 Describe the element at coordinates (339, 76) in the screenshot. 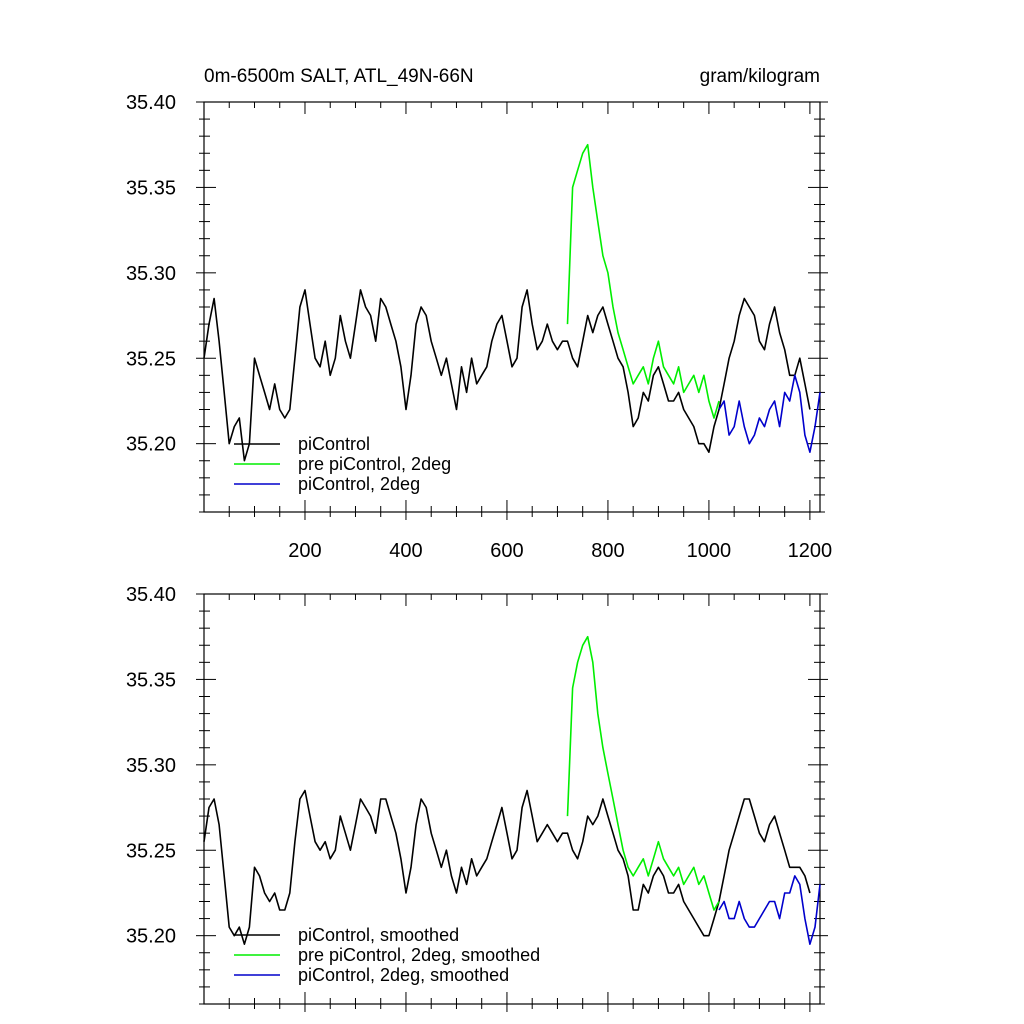

I see `chart-title-left: 0m-6500m SALT, ATL_49N-66N` at that location.